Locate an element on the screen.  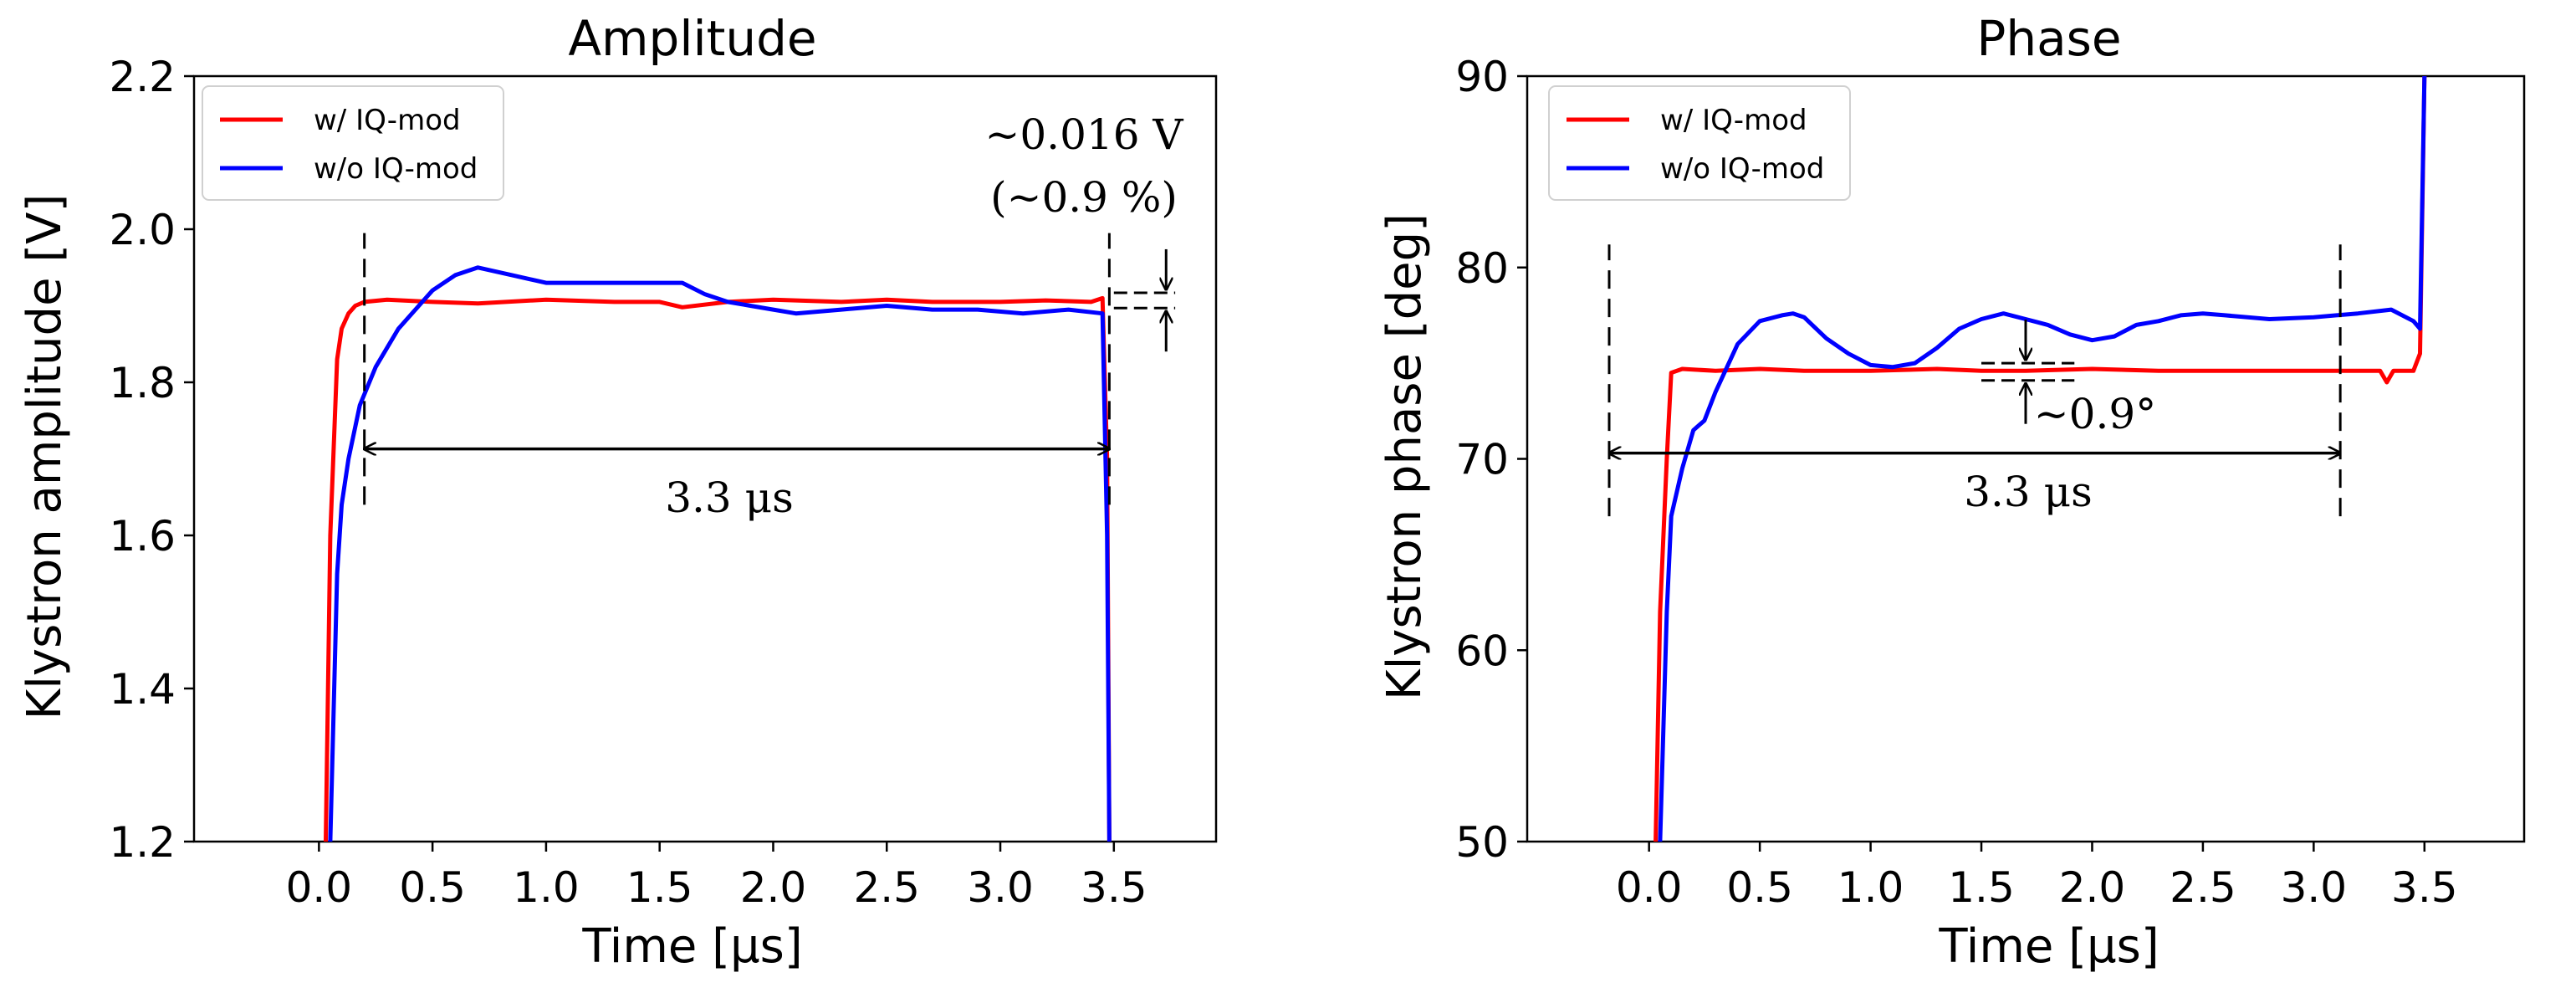
amplitude-legend-label-with-iq: w/ IQ-mod is located at coordinates (387, 120).